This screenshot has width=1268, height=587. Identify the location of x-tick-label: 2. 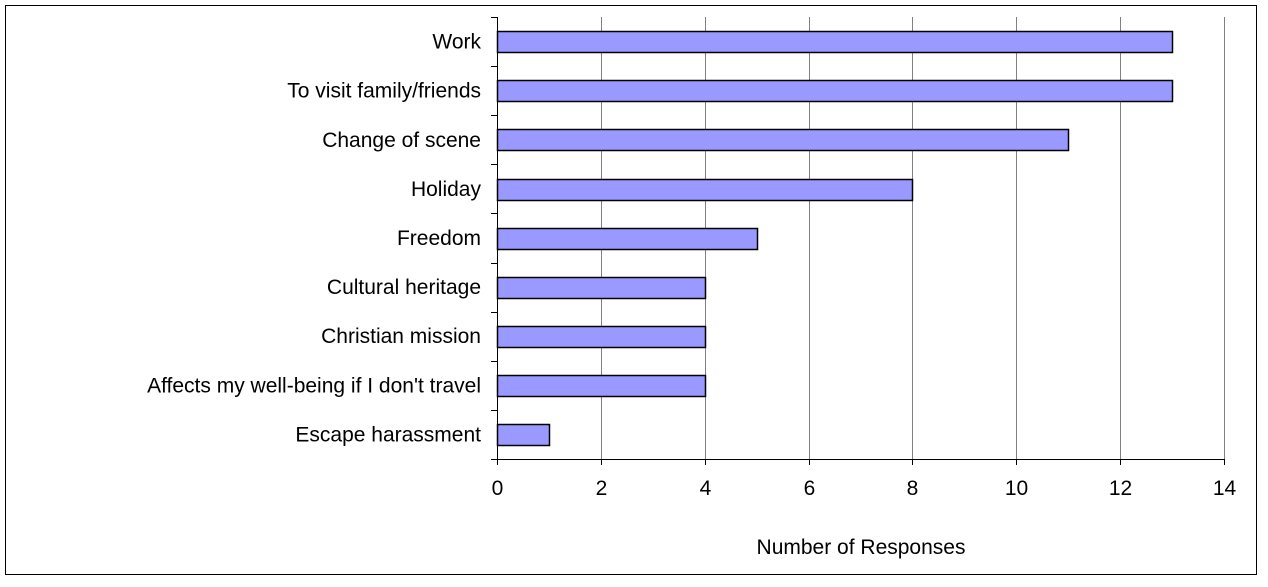
(602, 488).